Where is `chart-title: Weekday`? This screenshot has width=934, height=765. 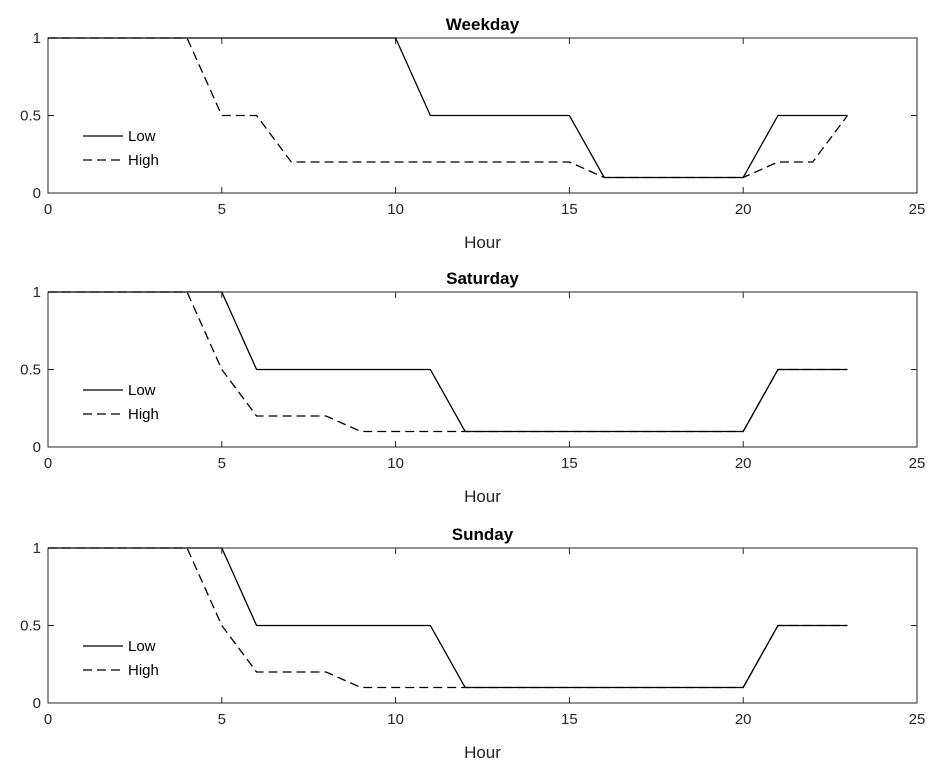 chart-title: Weekday is located at coordinates (483, 24).